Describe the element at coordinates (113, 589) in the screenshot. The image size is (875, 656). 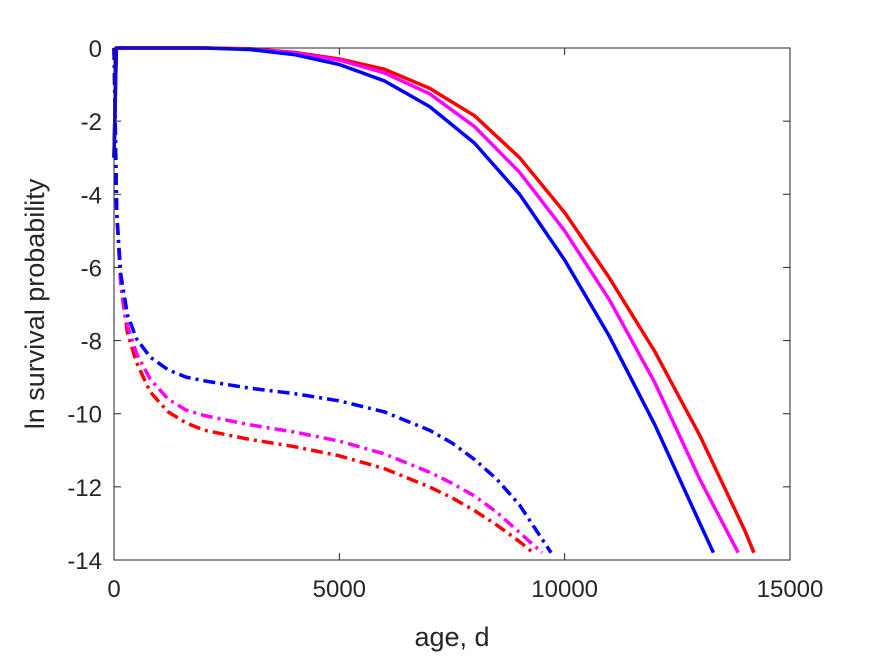
I see `x-tick-label: 0` at that location.